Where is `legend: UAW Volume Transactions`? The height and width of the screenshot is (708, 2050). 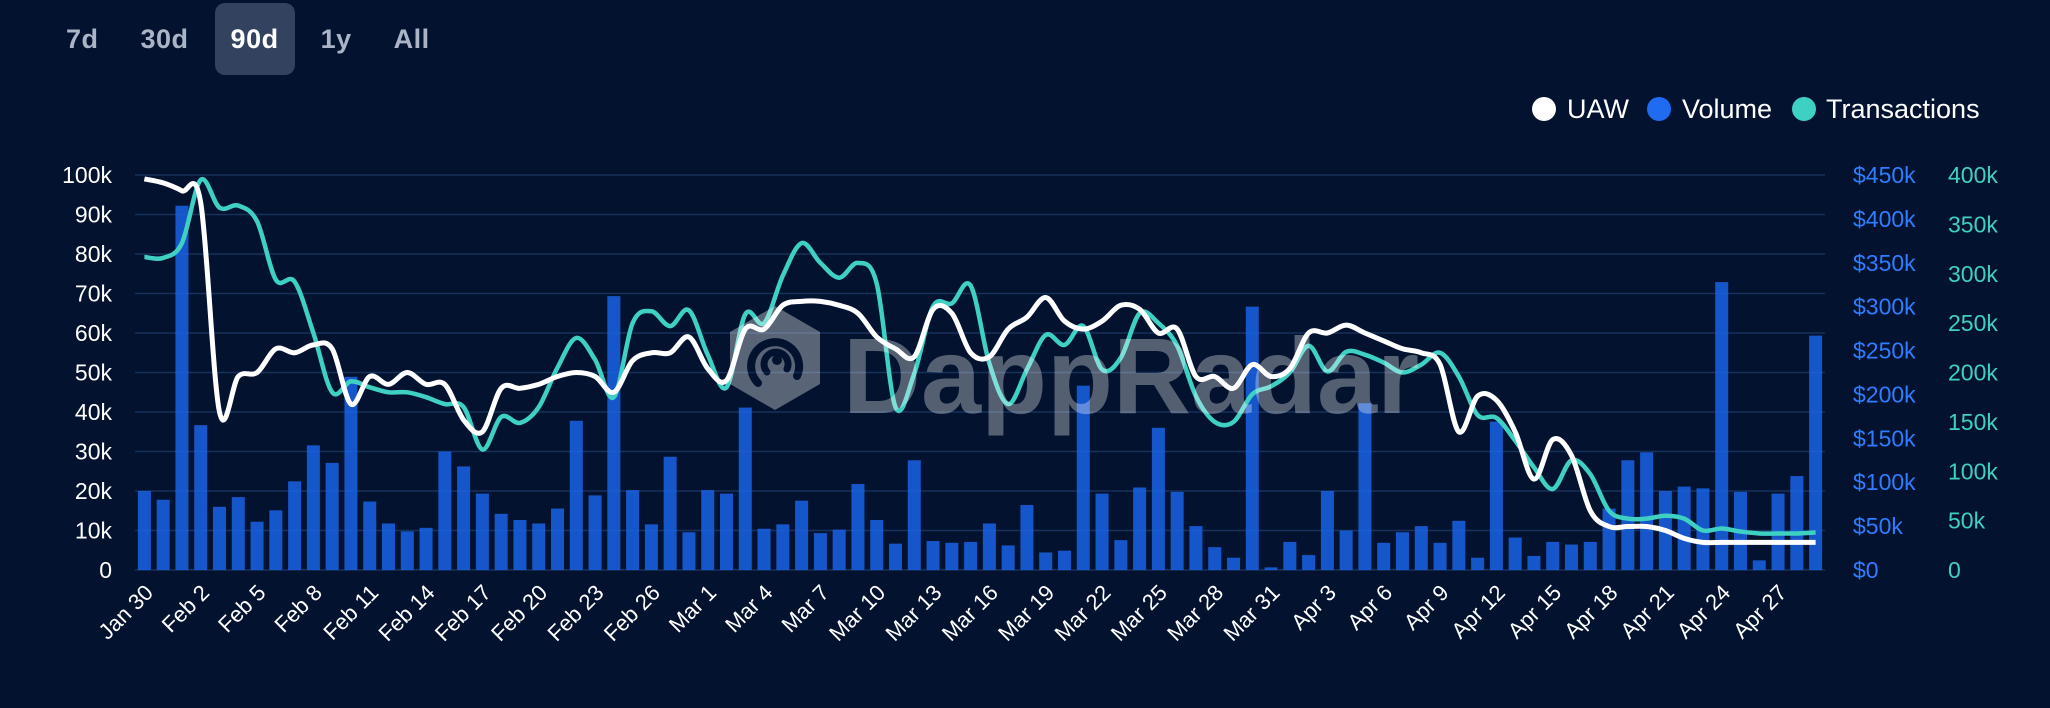
legend: UAW Volume Transactions is located at coordinates (1756, 109).